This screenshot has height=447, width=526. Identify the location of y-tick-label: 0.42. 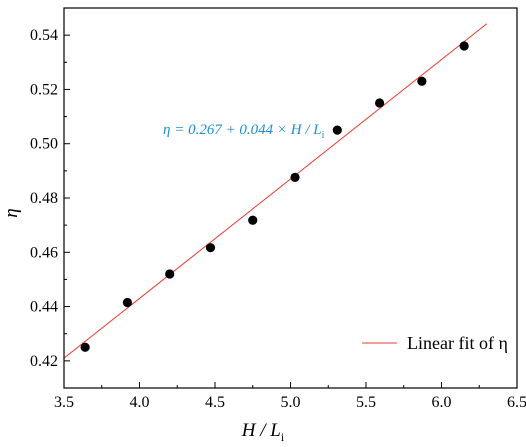
(44, 361).